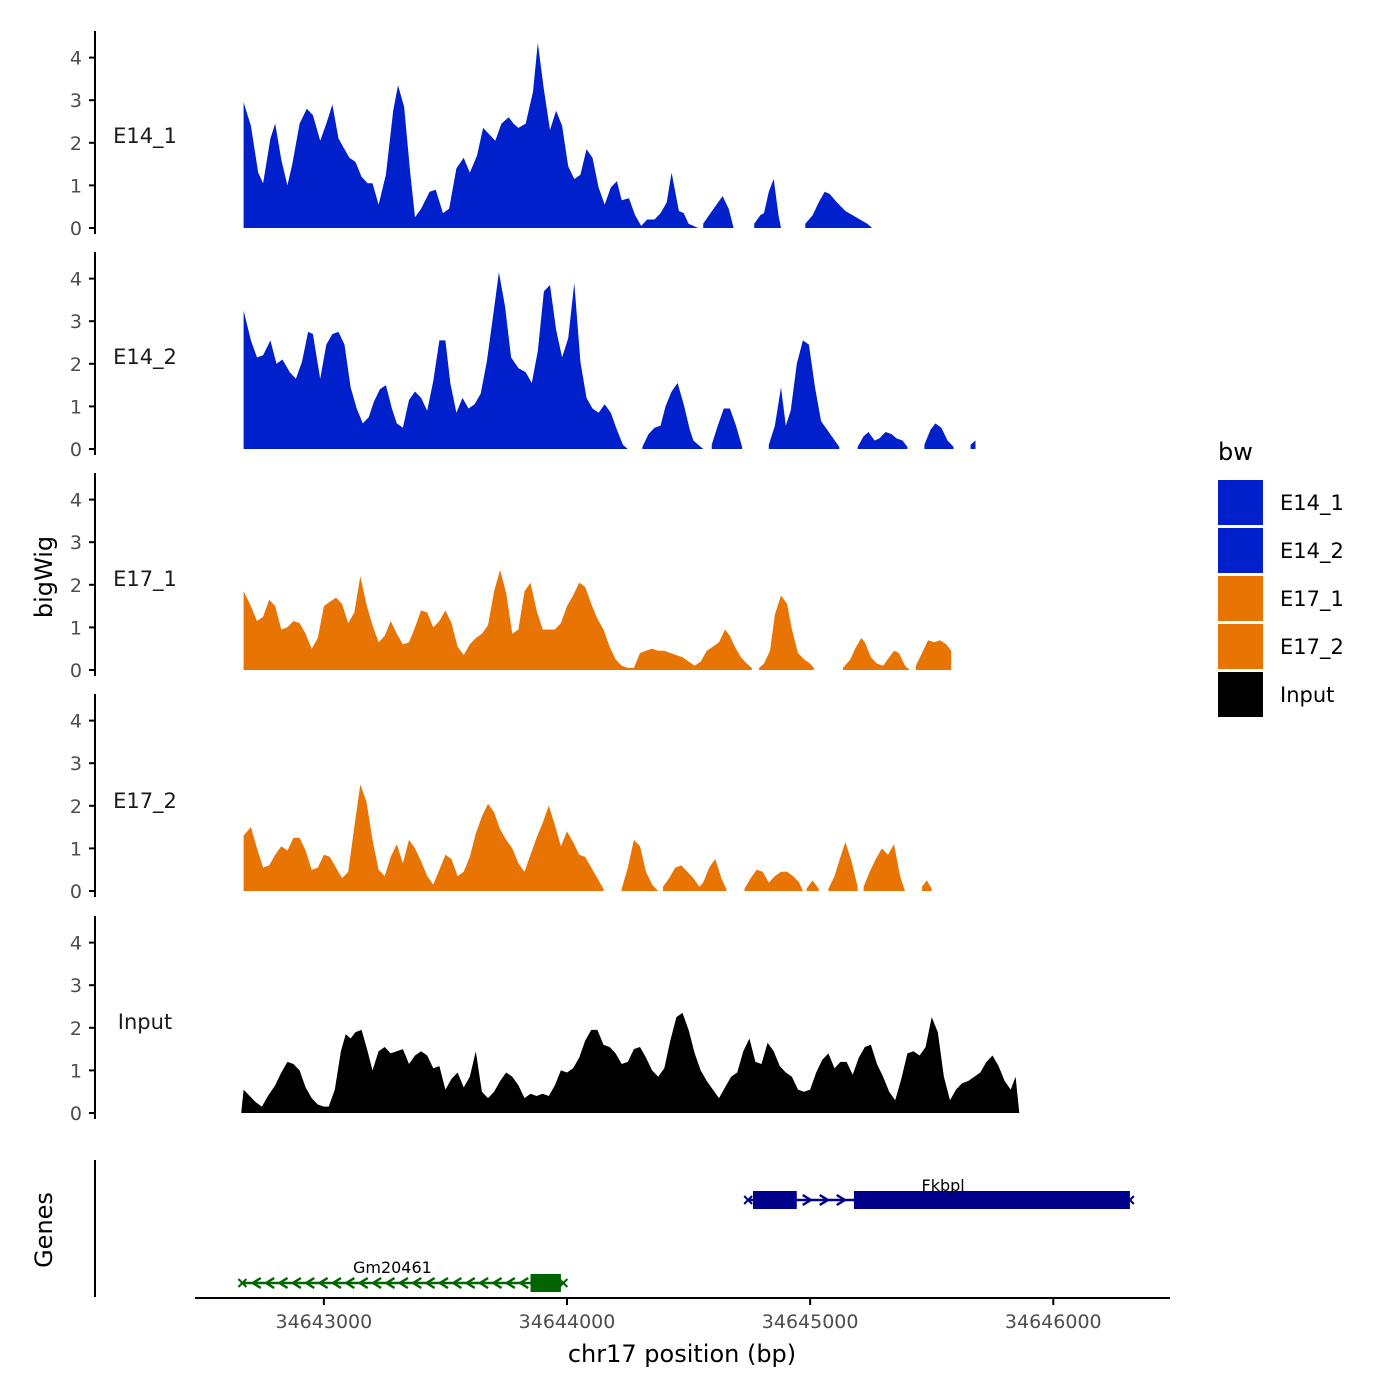  What do you see at coordinates (682, 1315) in the screenshot?
I see `x-axis: 34643000 34644000 34645000 34646000` at bounding box center [682, 1315].